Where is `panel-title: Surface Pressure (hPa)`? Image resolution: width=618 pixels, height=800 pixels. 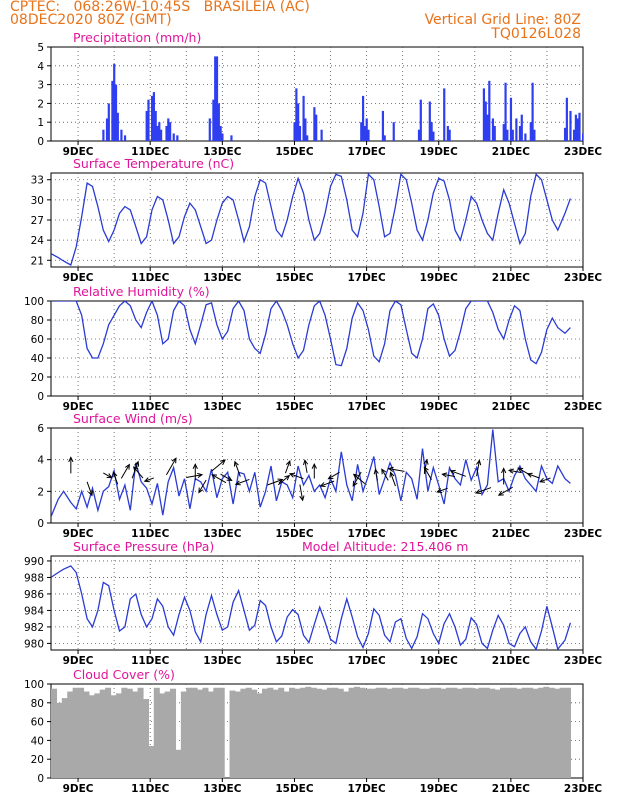 panel-title: Surface Pressure (hPa) is located at coordinates (143, 546).